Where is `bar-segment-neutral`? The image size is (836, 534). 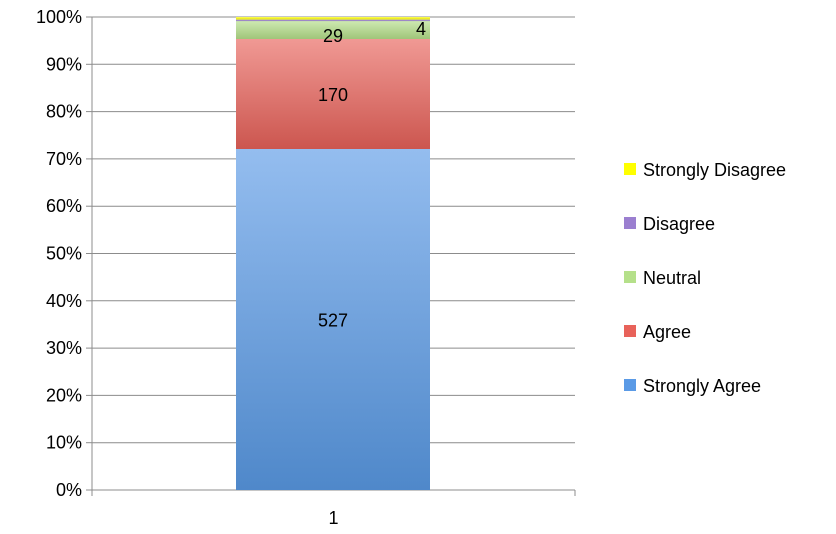 bar-segment-neutral is located at coordinates (333, 29).